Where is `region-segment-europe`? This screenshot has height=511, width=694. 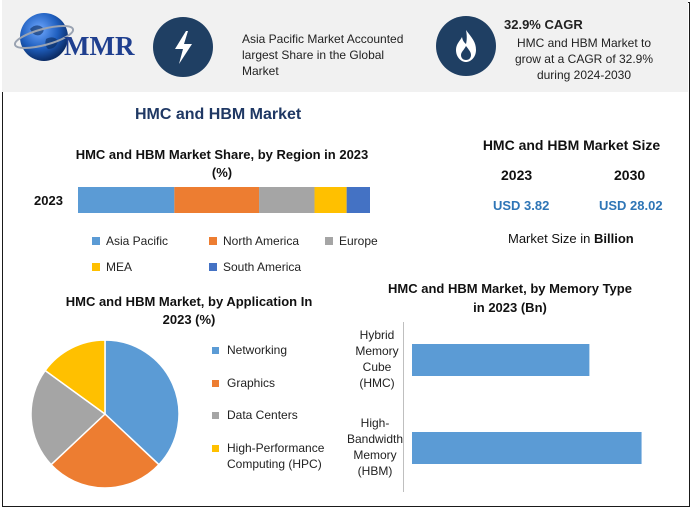 region-segment-europe is located at coordinates (287, 200).